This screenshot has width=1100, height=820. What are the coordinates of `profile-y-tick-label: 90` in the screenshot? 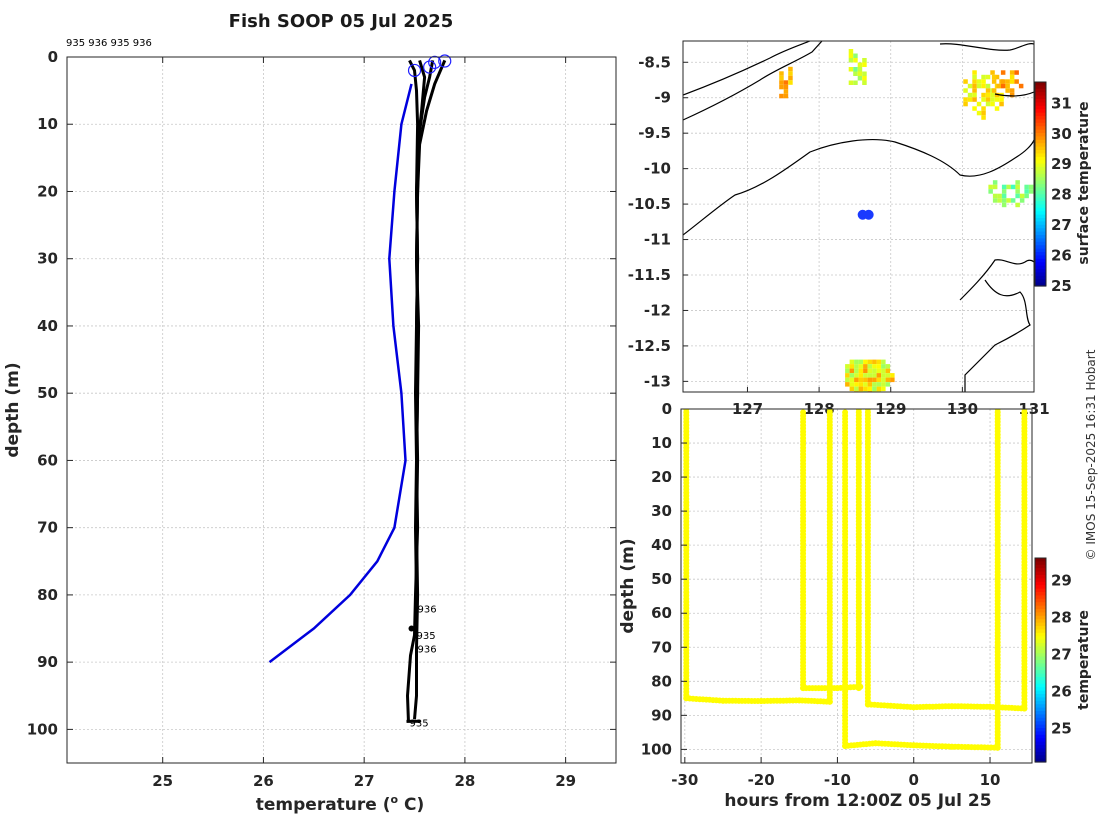 It's located at (47, 662).